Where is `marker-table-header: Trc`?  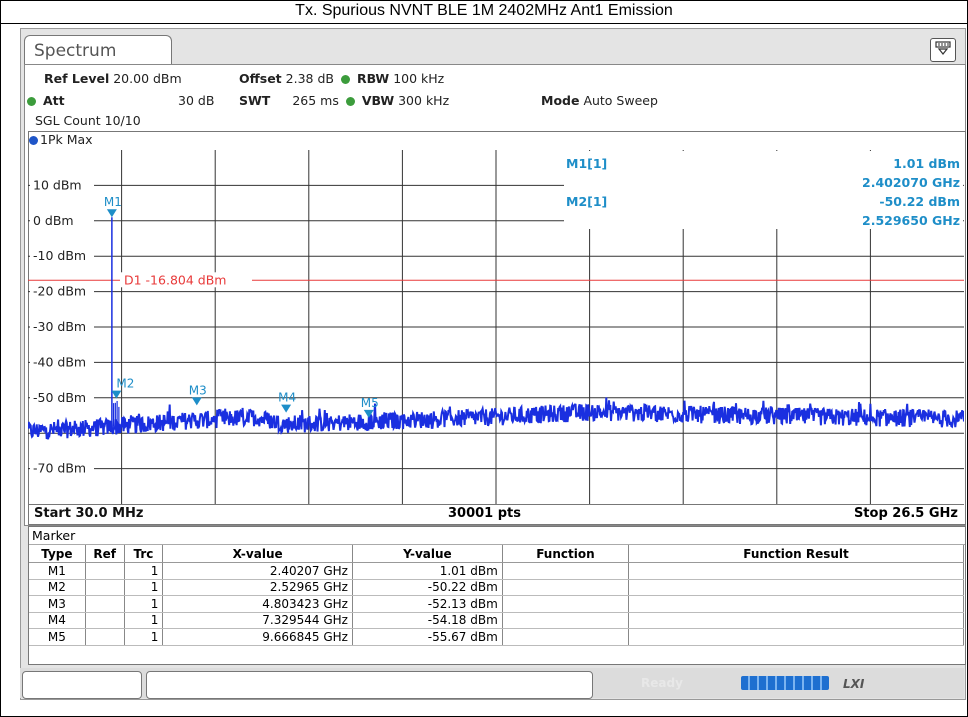 marker-table-header: Trc is located at coordinates (144, 554).